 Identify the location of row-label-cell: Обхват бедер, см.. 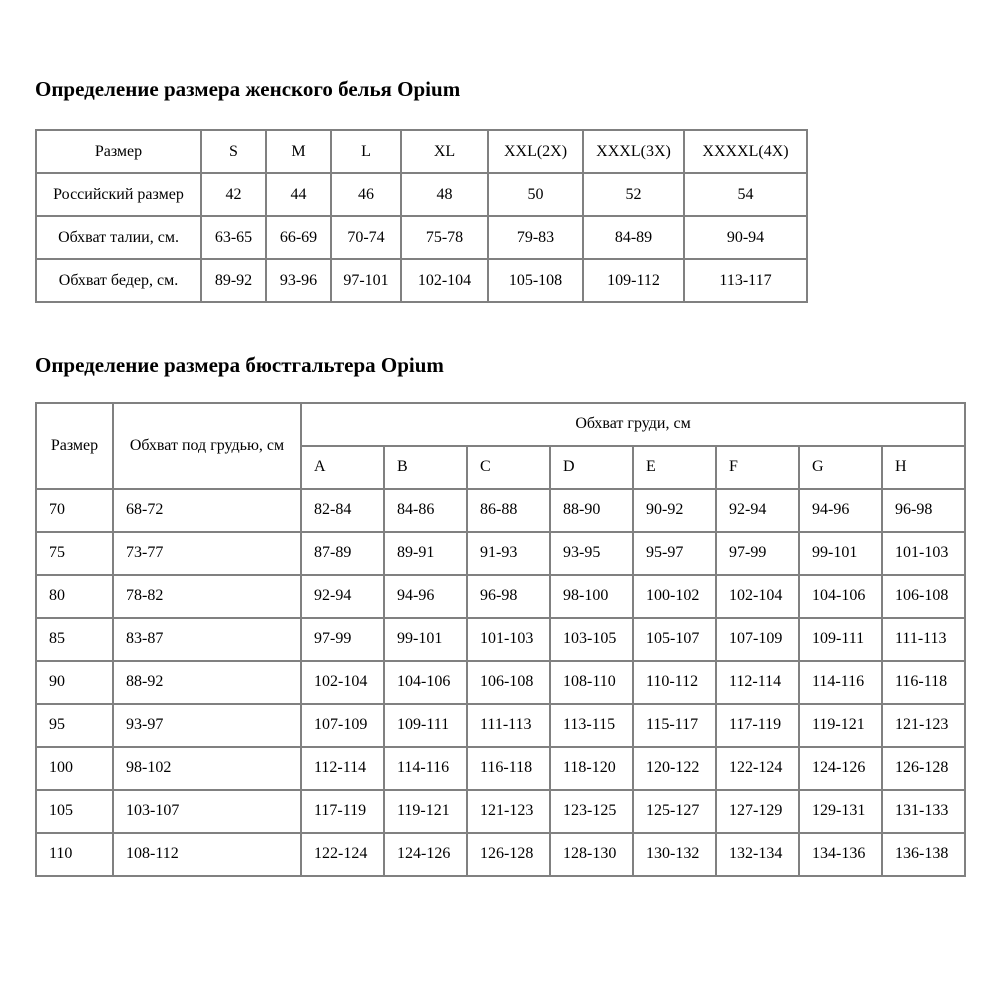
(118, 281).